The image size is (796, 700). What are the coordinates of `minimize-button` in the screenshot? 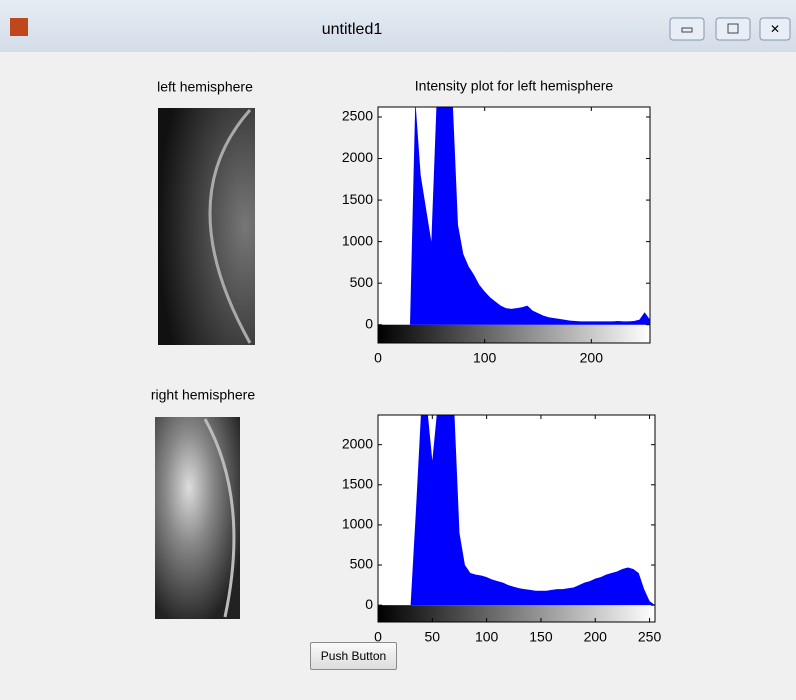 It's located at (687, 29).